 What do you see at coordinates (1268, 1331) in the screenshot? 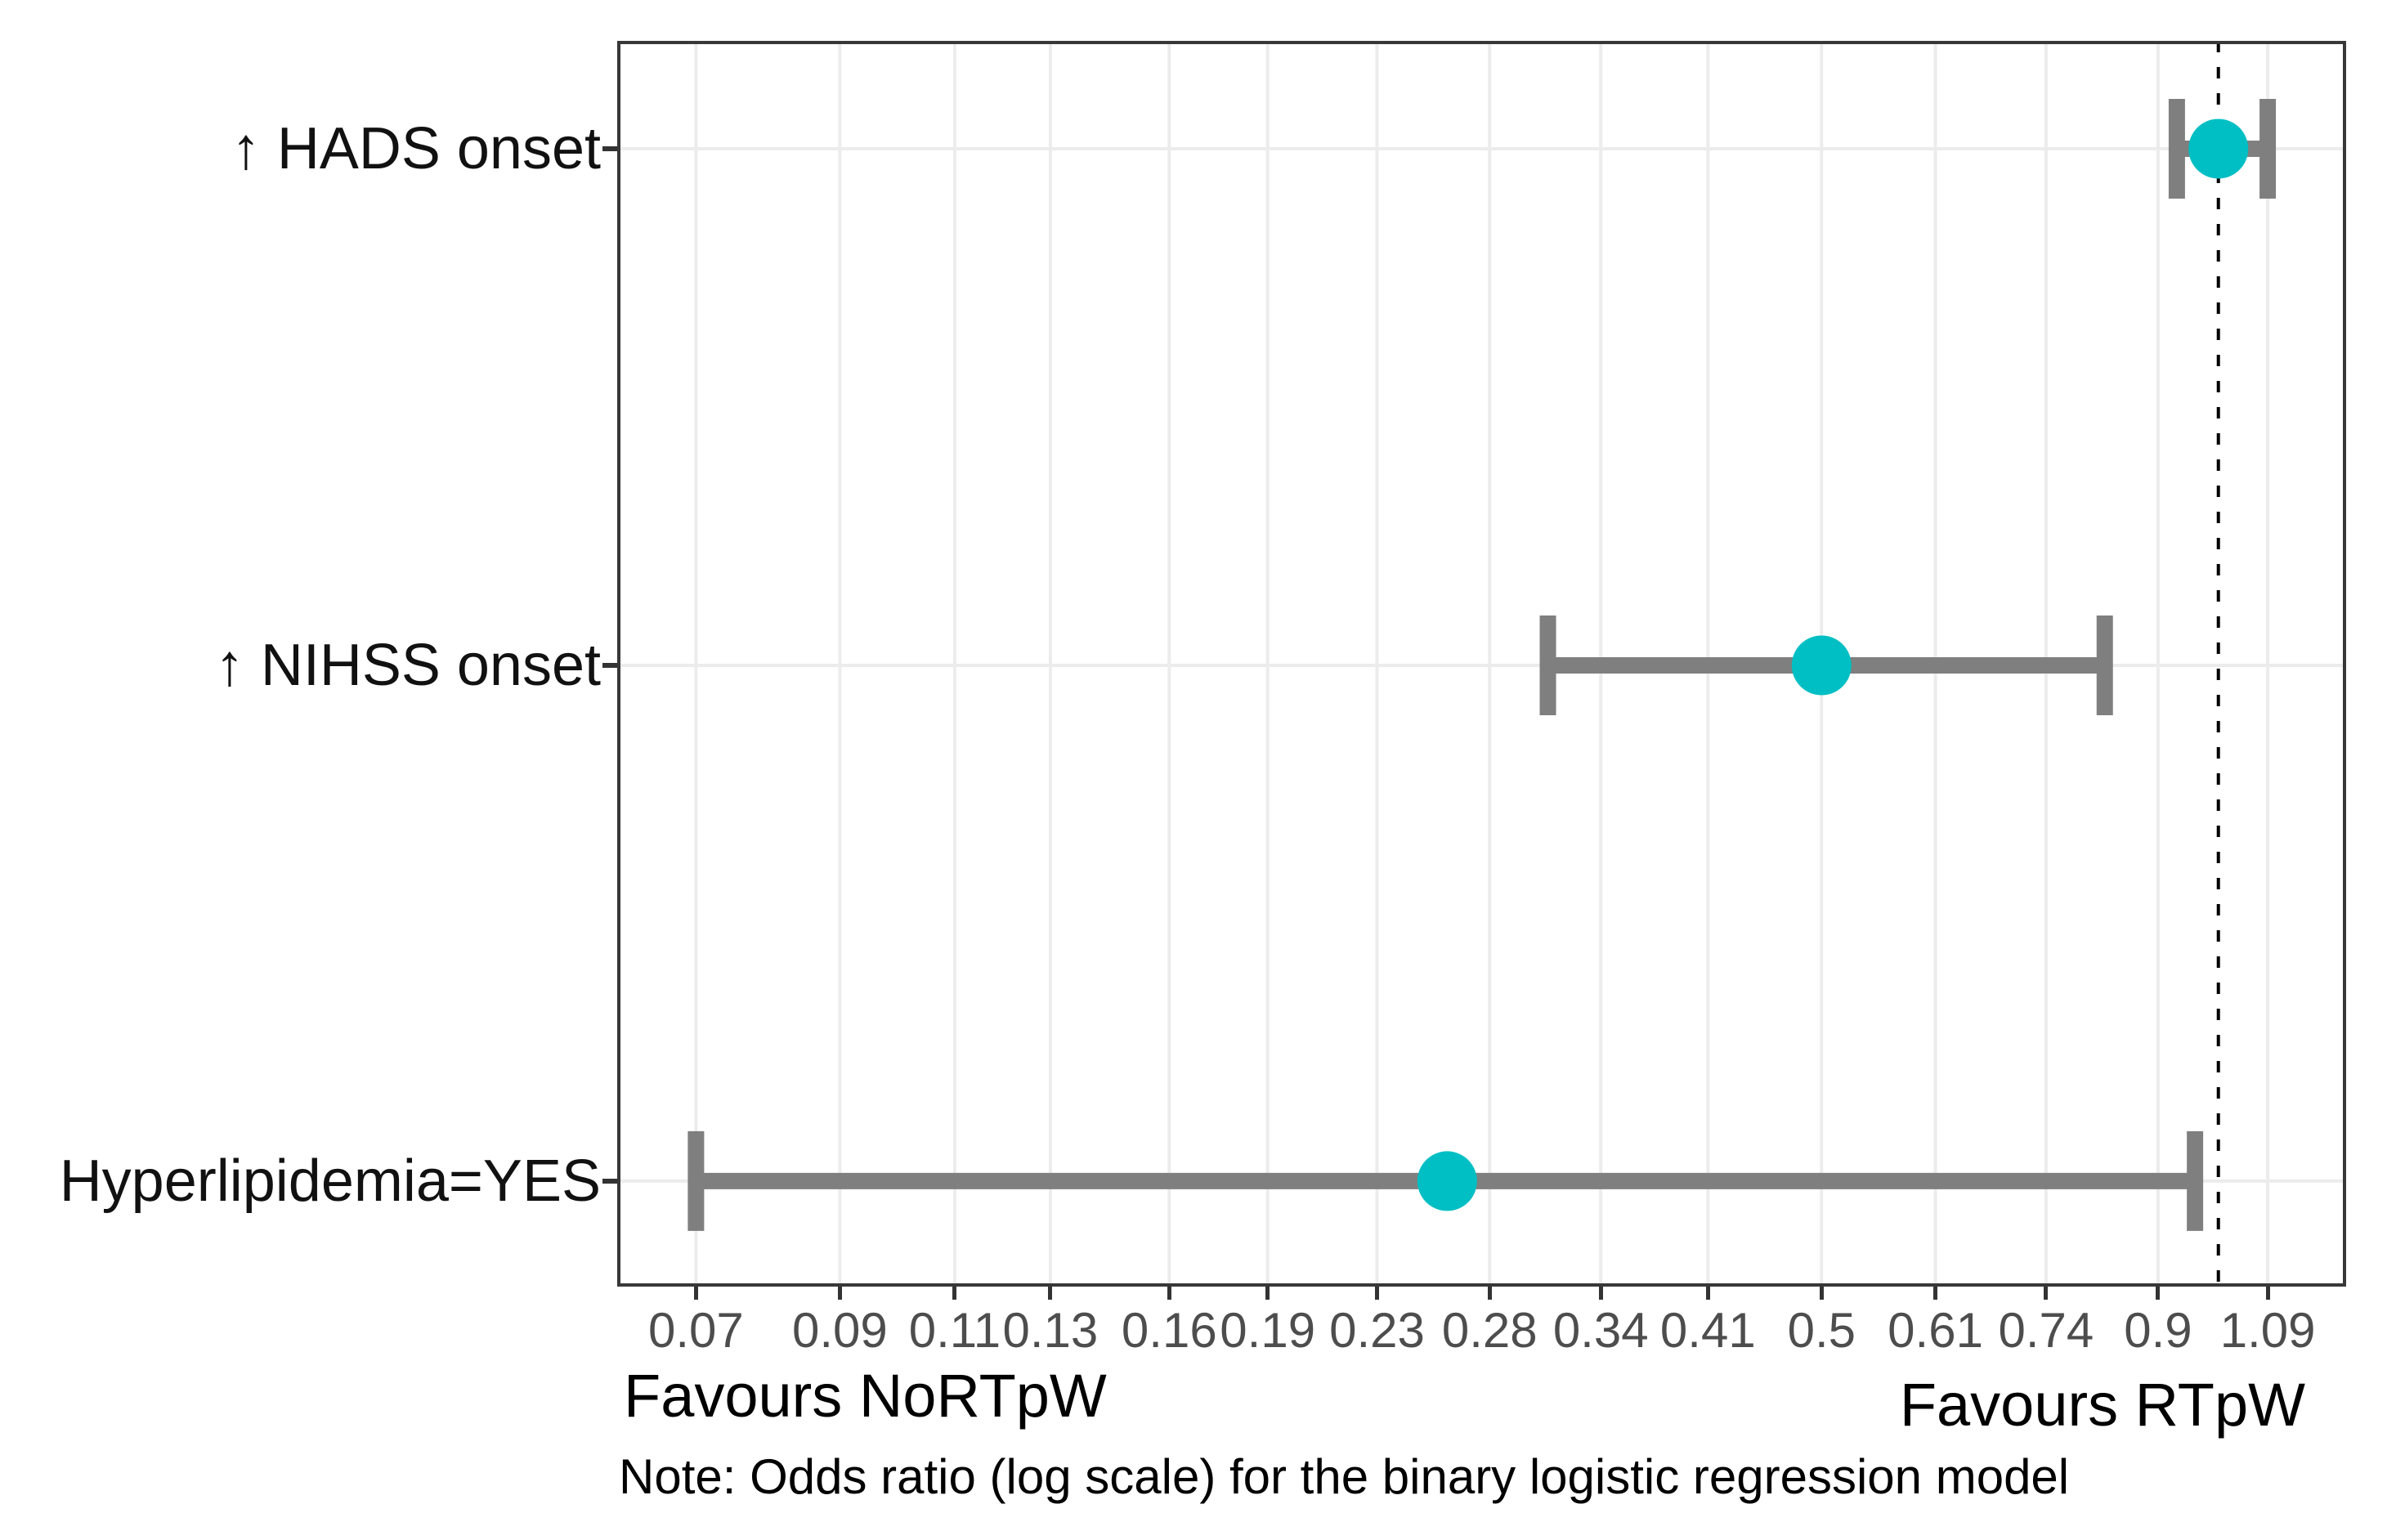
I see `x-tick-label: 0.19` at bounding box center [1268, 1331].